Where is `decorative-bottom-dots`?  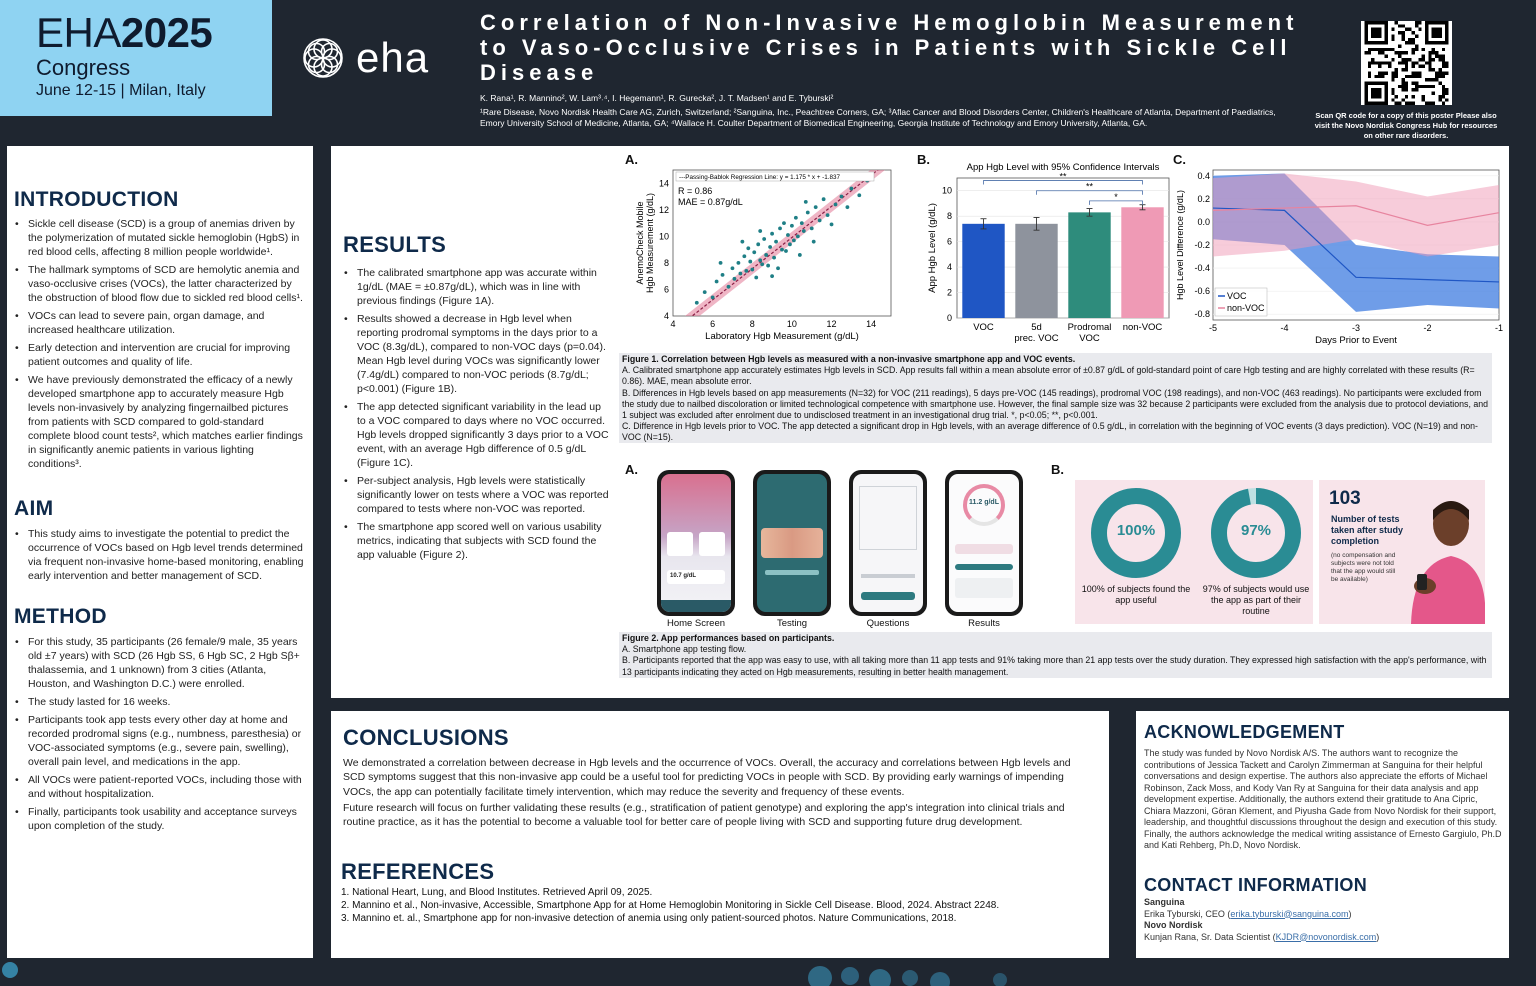 decorative-bottom-dots is located at coordinates (504, 974).